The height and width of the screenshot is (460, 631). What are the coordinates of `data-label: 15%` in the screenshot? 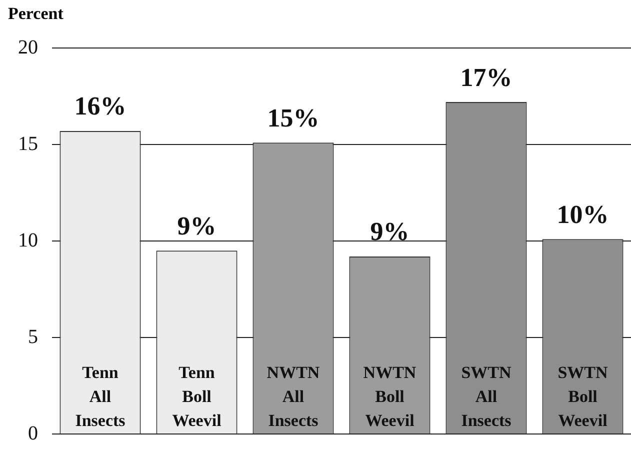 It's located at (293, 117).